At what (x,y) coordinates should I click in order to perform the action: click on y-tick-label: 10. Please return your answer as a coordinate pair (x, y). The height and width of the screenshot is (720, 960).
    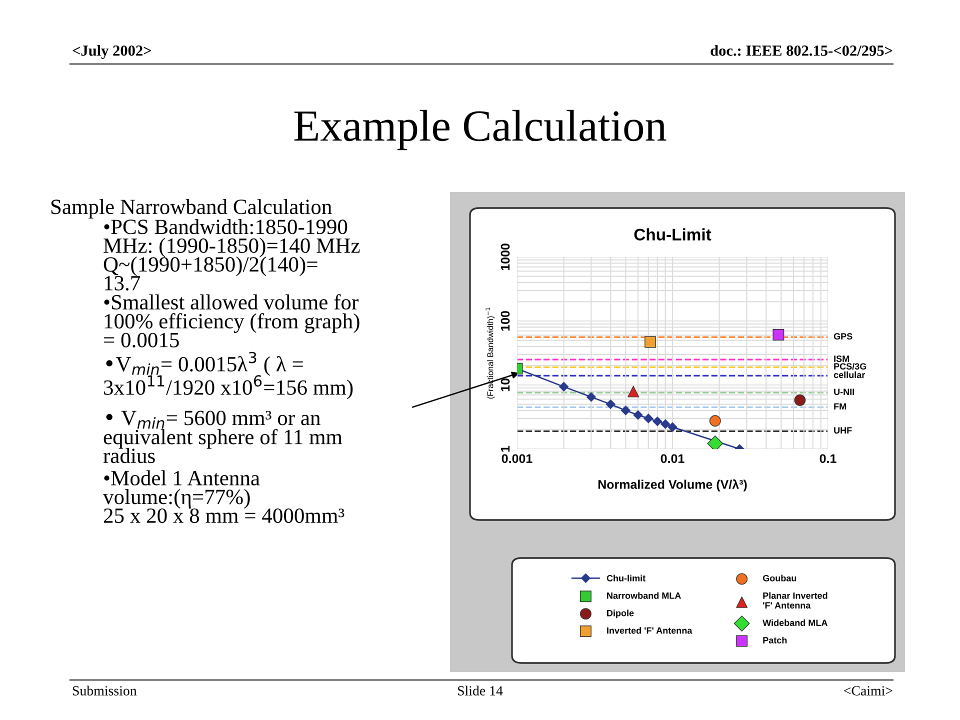
    Looking at the image, I should click on (505, 385).